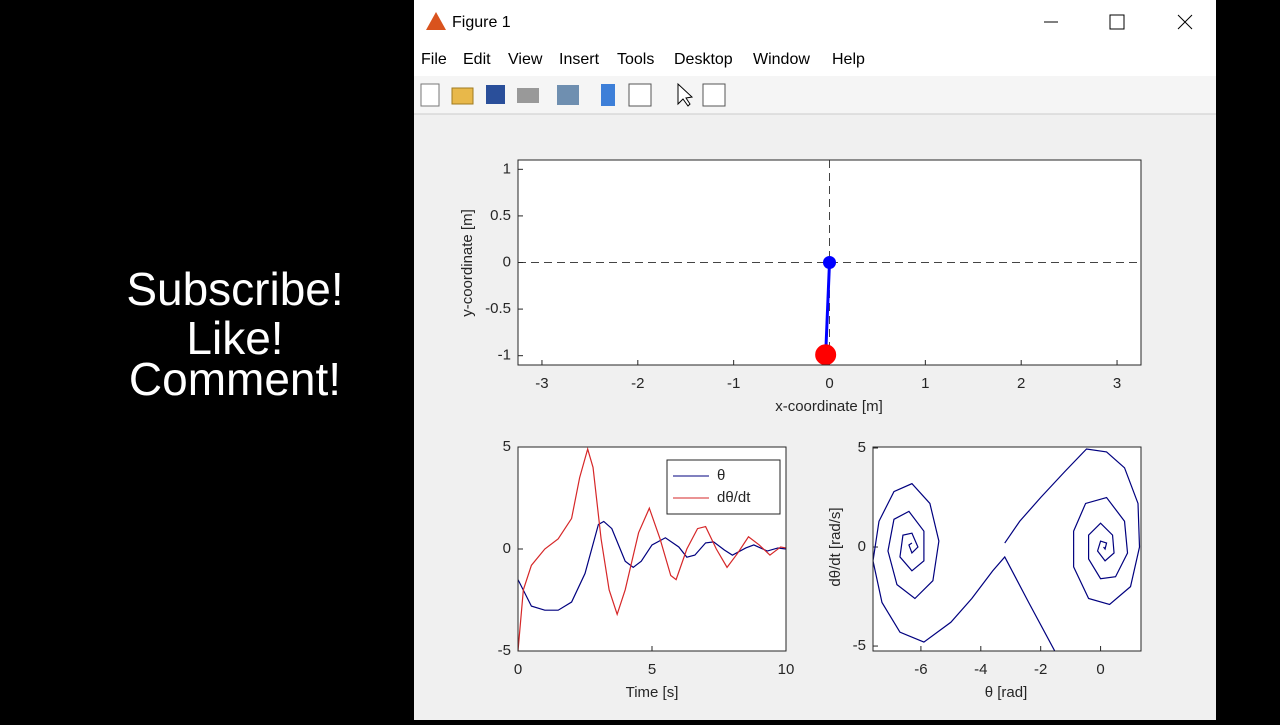 The width and height of the screenshot is (1280, 725). What do you see at coordinates (685, 94) in the screenshot?
I see `pointer-icon` at bounding box center [685, 94].